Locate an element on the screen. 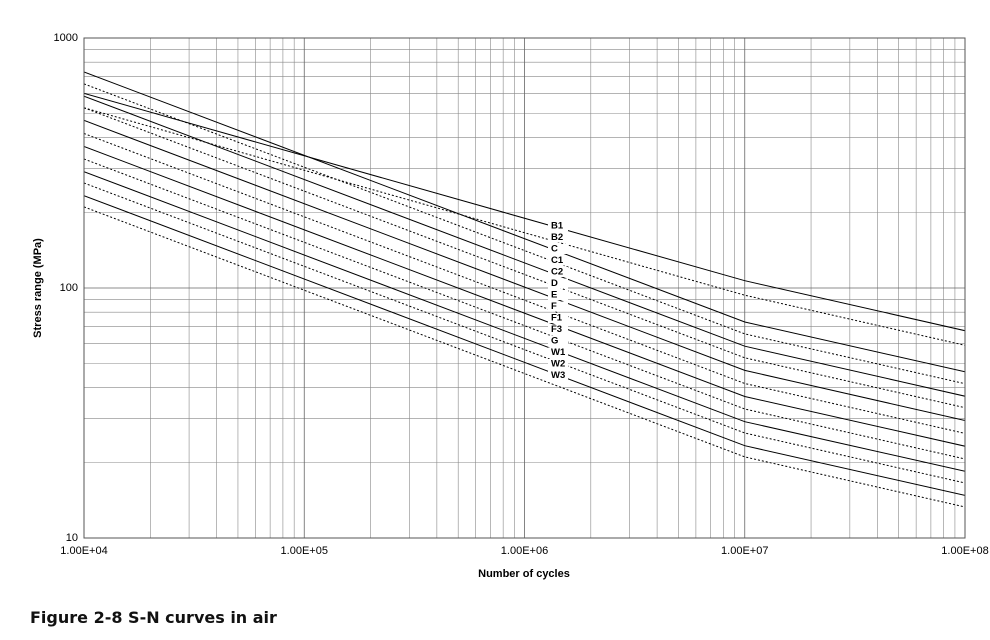 This screenshot has height=640, width=990. x-tick-label: 1.00E+07 is located at coordinates (744, 551).